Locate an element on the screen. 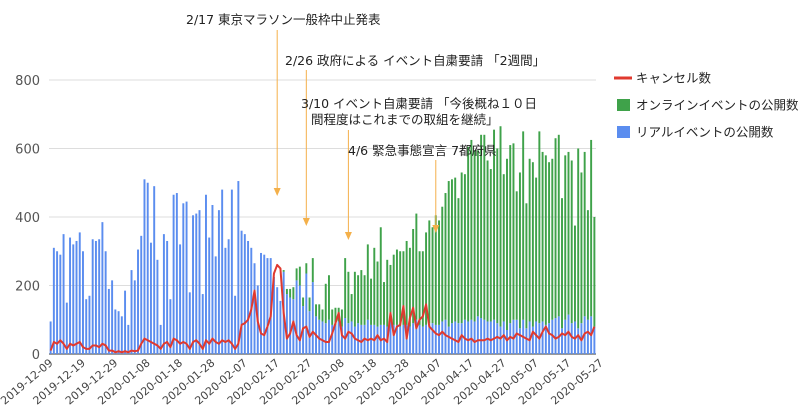 This screenshot has height=420, width=800. legend-label: リアルイベントの公開数 is located at coordinates (705, 132).